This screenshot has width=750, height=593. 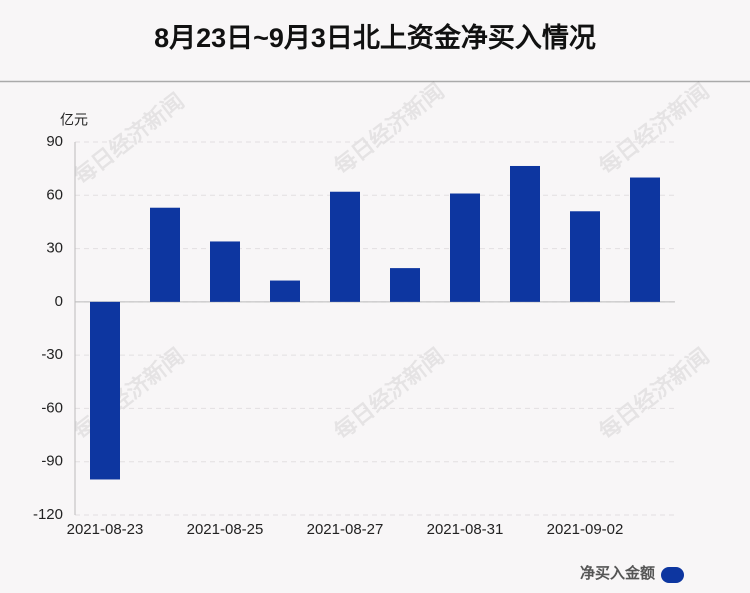 What do you see at coordinates (345, 529) in the screenshot?
I see `x-tick-label: 2021-08-27` at bounding box center [345, 529].